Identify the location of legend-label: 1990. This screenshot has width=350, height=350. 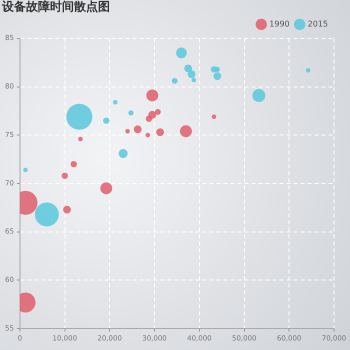
(279, 23).